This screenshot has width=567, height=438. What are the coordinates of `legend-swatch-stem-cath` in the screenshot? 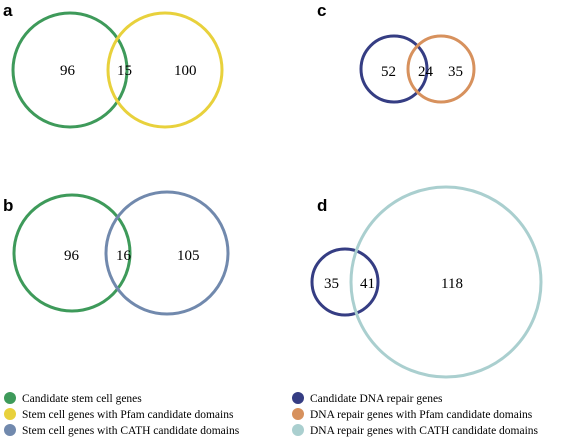 It's located at (10, 430).